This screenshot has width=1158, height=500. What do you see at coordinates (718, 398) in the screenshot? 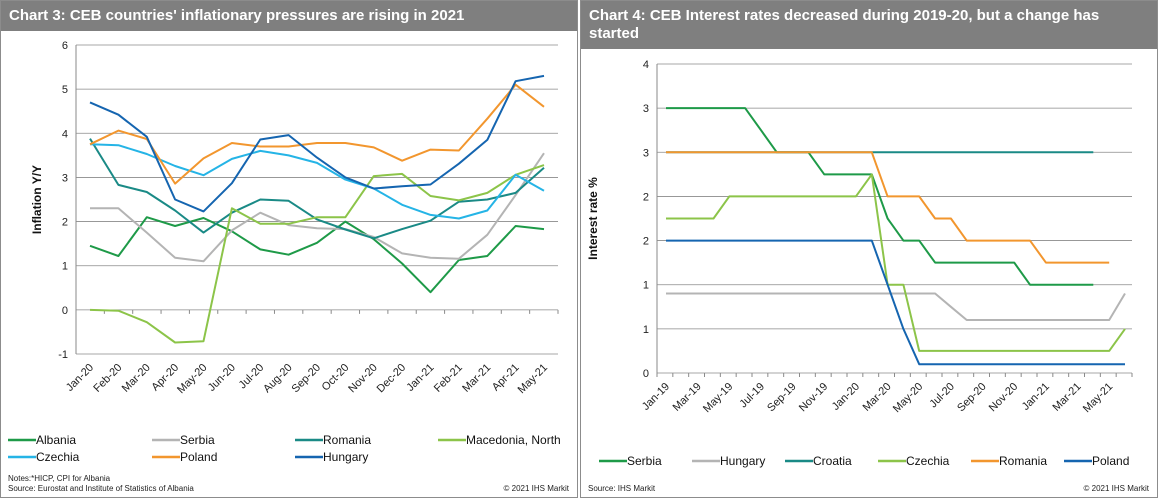
I see `x-tick-label: May-19` at bounding box center [718, 398].